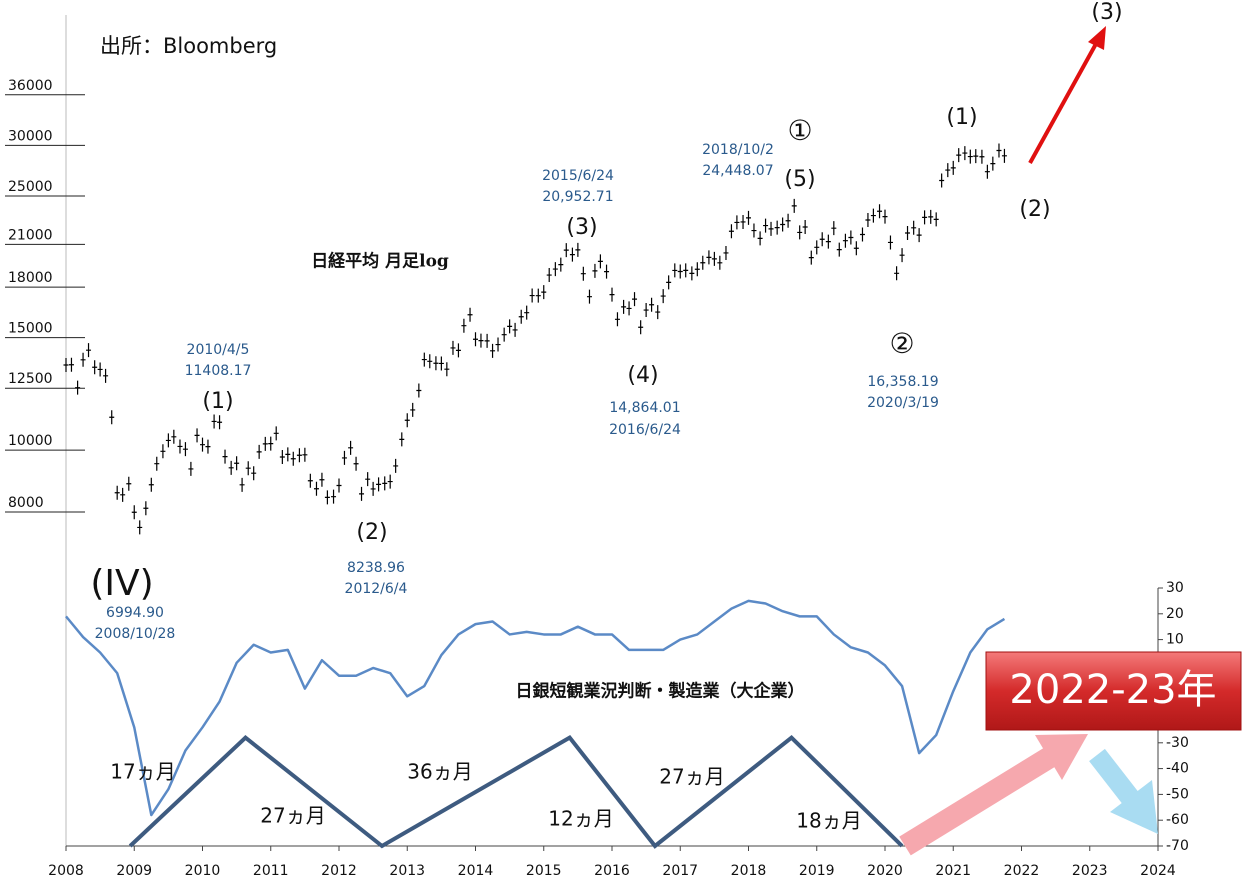 This screenshot has width=1253, height=887. What do you see at coordinates (30, 86) in the screenshot?
I see `y-tick-label: 36000` at bounding box center [30, 86].